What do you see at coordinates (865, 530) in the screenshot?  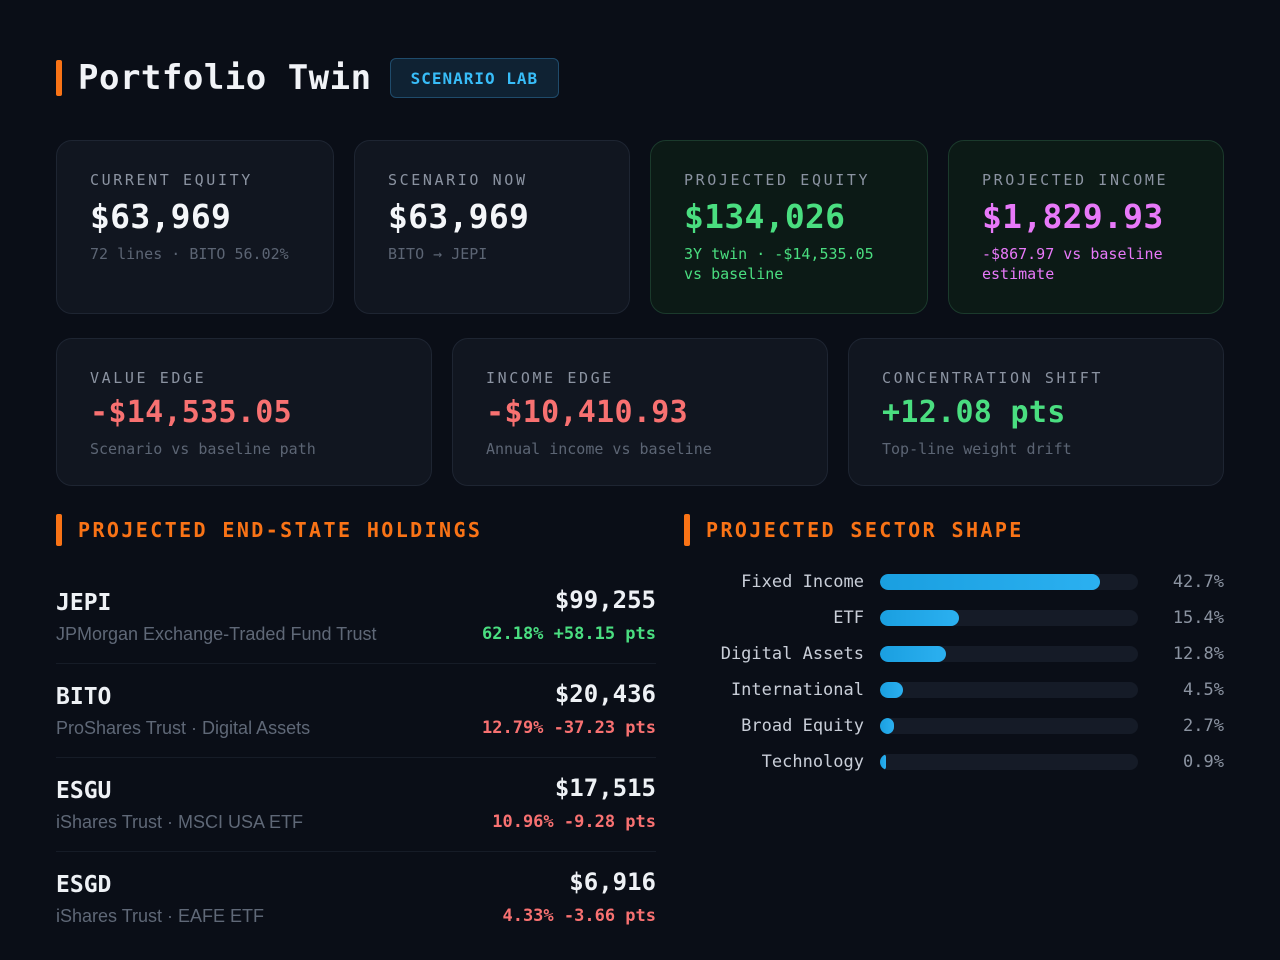 I see `sectors-section-title: PROJECTED SECTOR SHAPE` at bounding box center [865, 530].